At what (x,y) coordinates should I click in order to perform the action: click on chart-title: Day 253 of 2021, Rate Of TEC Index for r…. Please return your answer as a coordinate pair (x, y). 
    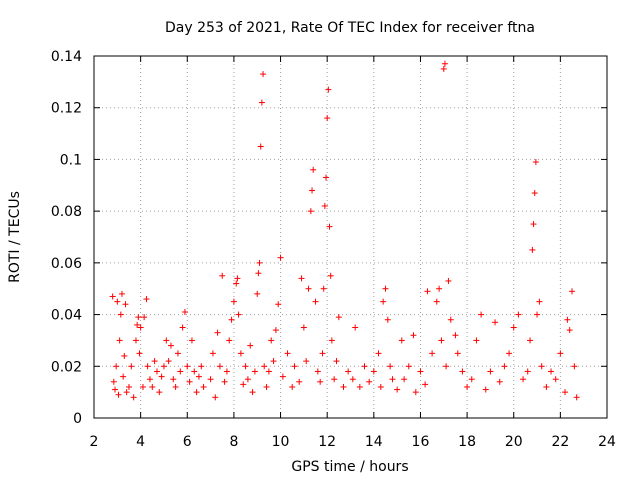
    Looking at the image, I should click on (350, 28).